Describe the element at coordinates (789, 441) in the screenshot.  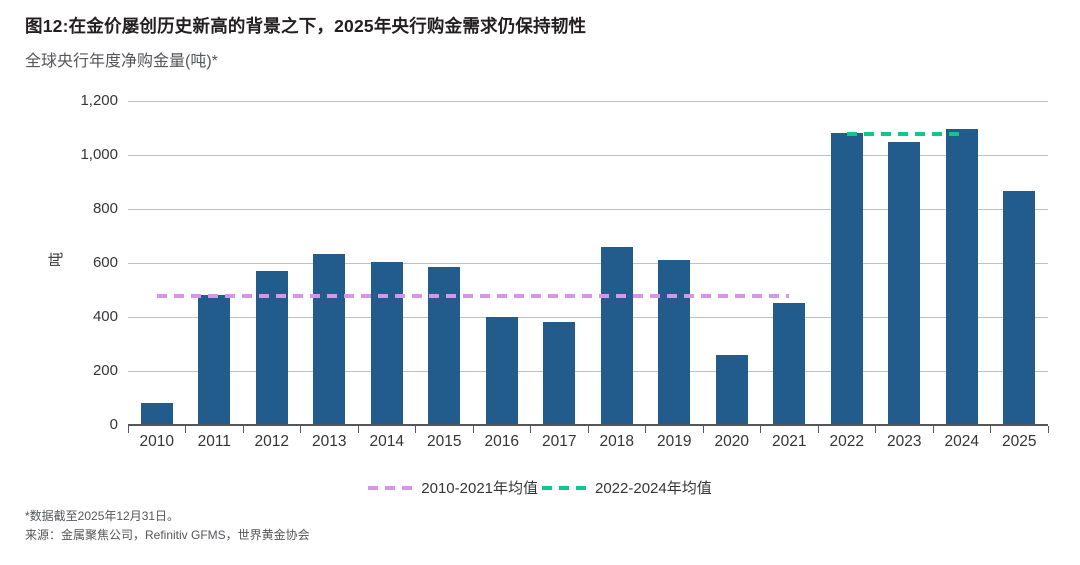
I see `x-tick-label-2021: 2021` at that location.